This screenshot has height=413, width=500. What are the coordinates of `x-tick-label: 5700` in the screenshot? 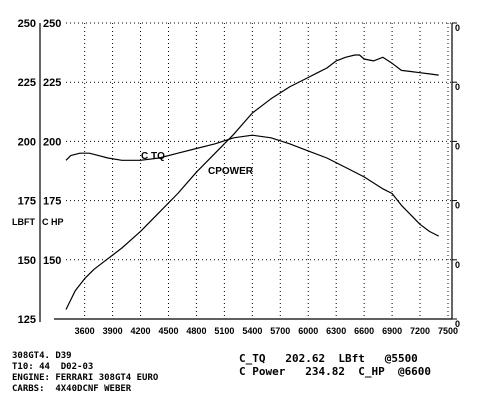 It's located at (280, 331).